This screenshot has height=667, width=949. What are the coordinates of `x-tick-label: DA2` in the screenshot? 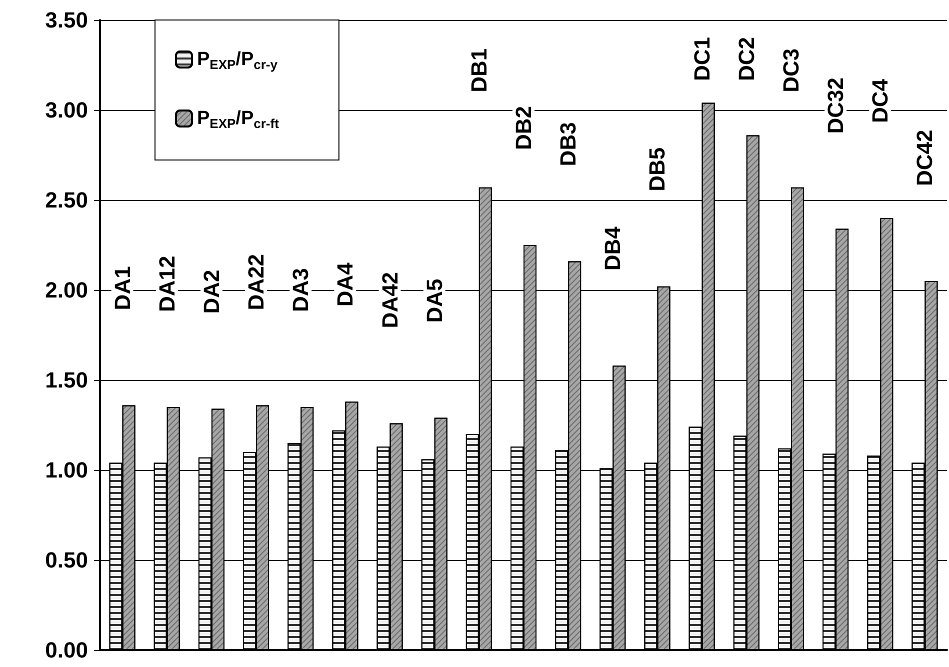 It's located at (211, 292).